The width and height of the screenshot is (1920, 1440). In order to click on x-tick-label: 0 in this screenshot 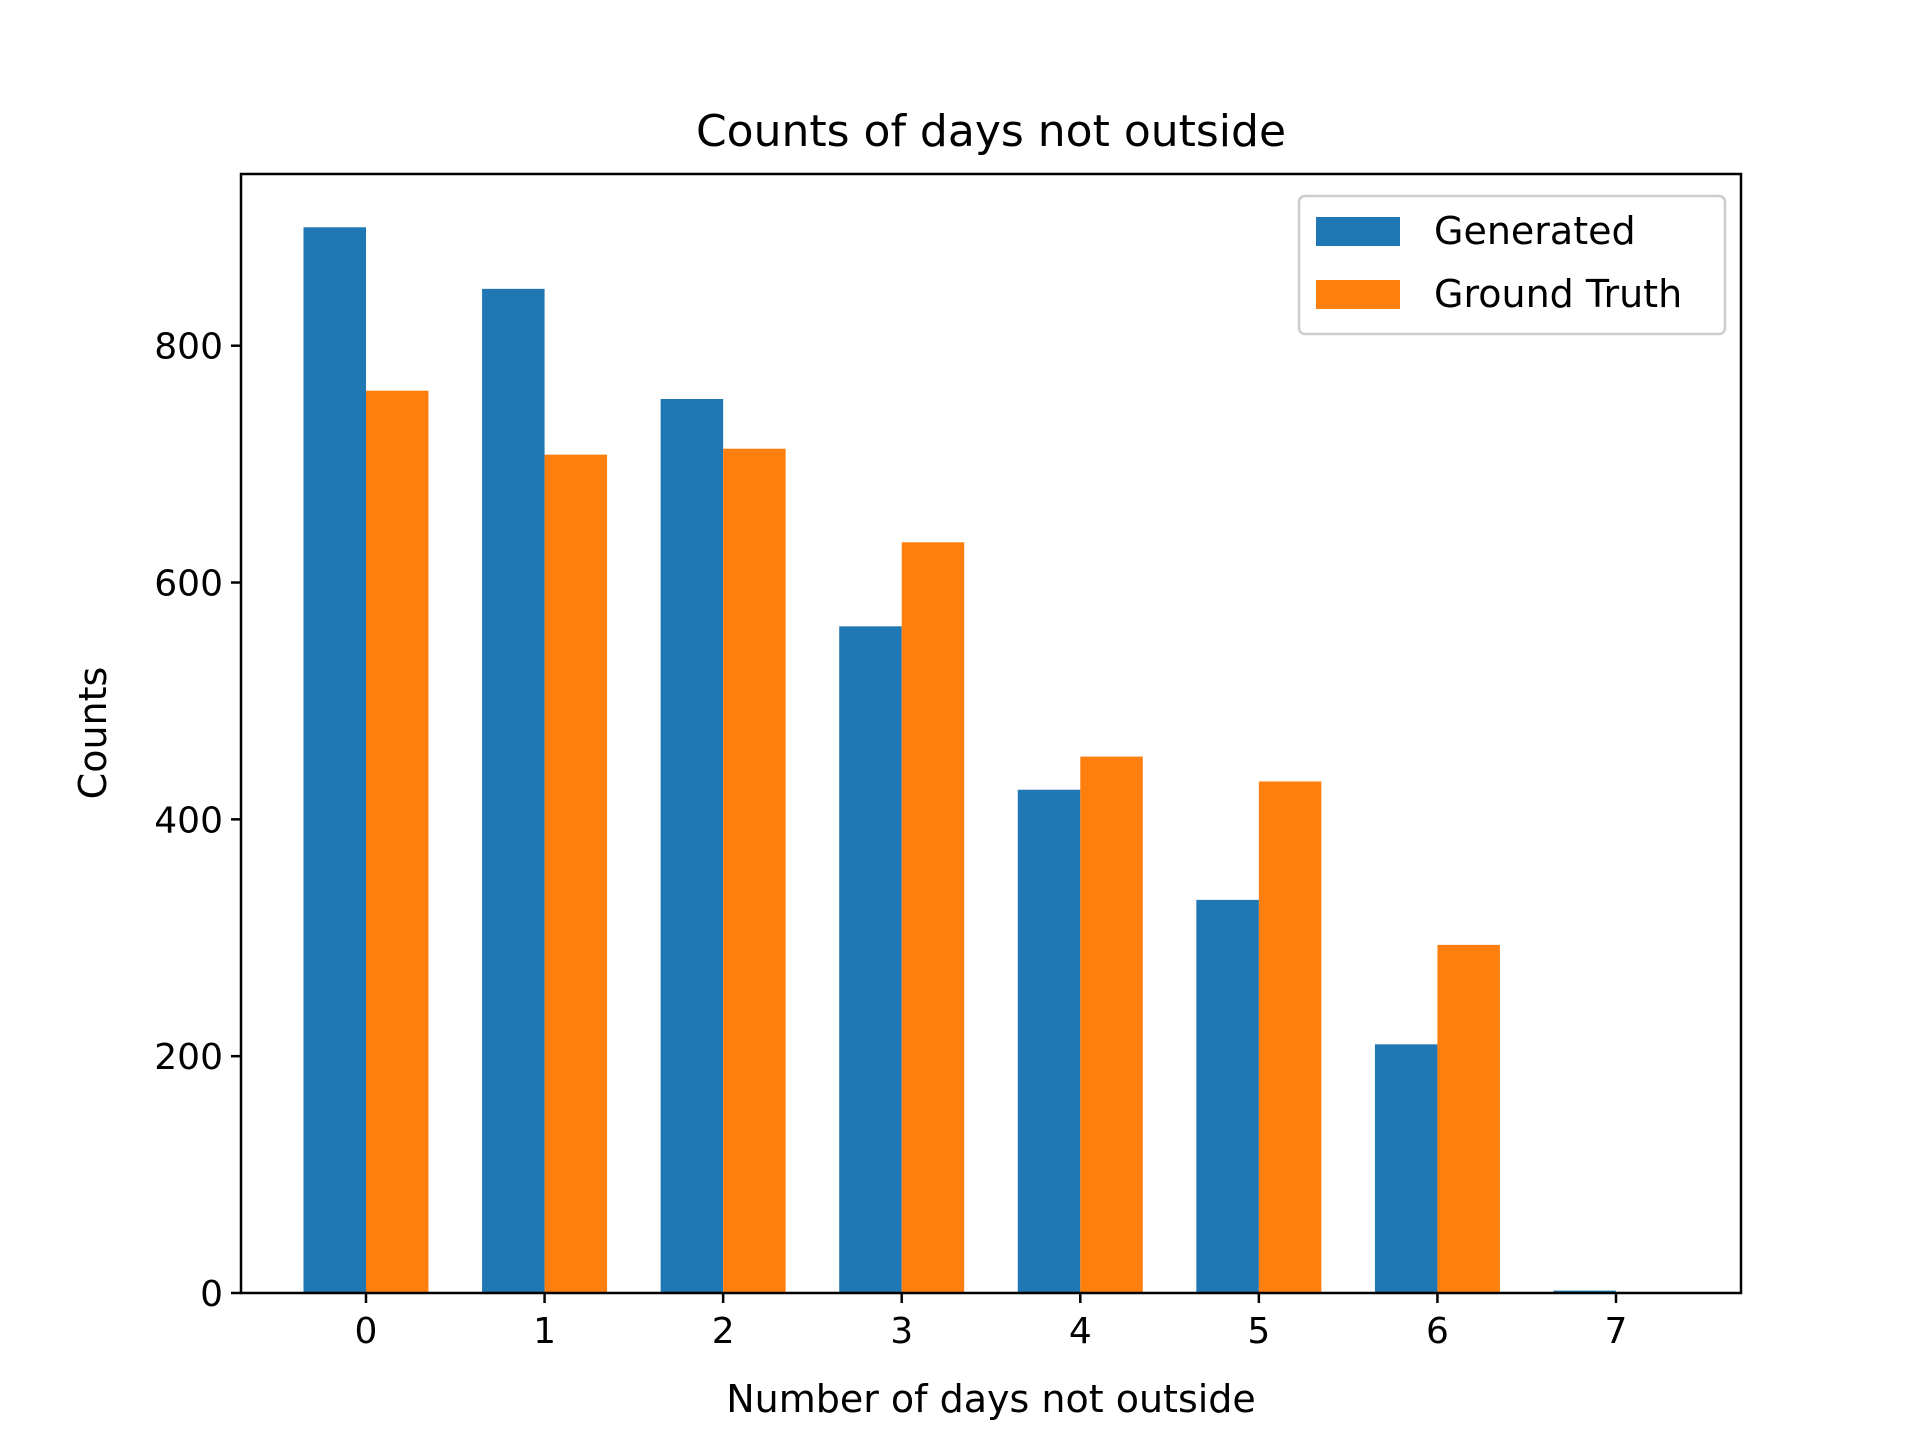, I will do `click(366, 1331)`.